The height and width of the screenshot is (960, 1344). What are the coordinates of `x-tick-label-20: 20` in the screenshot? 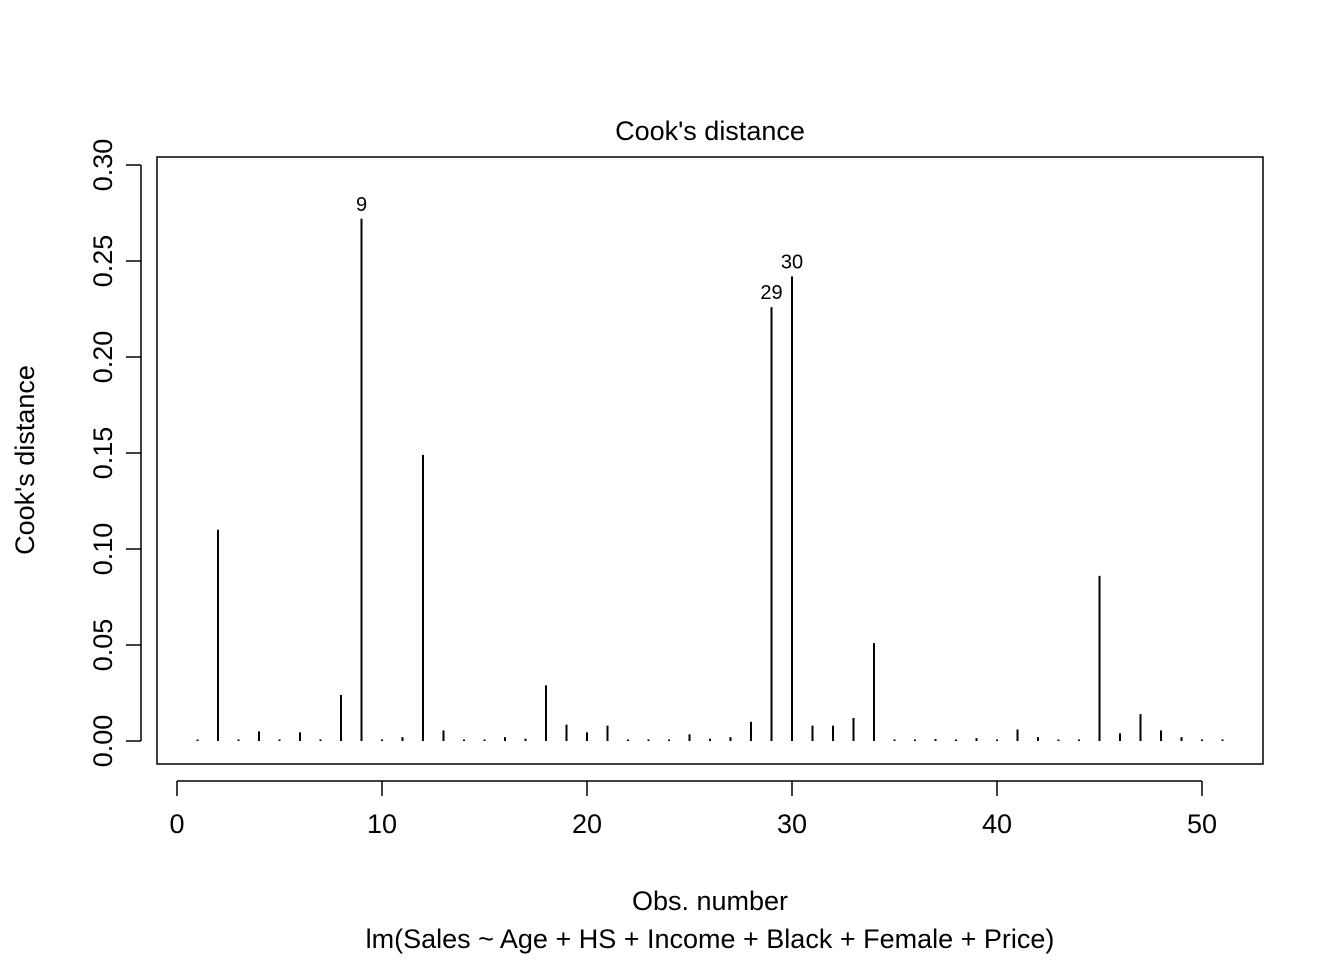 It's located at (587, 824).